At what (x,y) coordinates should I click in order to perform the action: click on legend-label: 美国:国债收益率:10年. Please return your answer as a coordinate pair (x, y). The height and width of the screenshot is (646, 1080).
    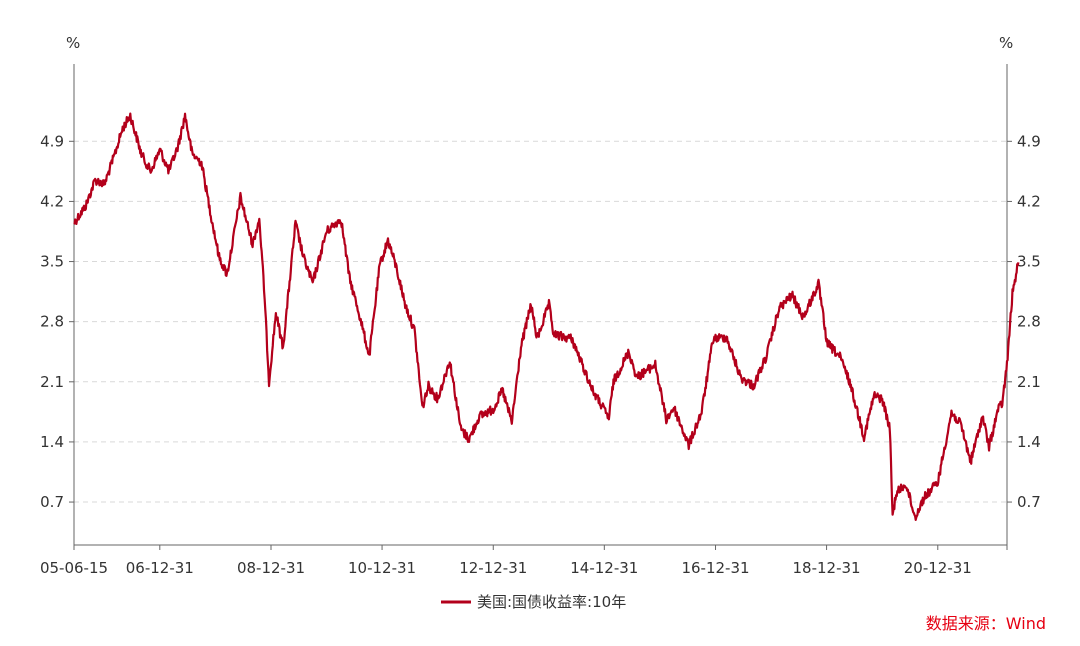
    Looking at the image, I should click on (551, 602).